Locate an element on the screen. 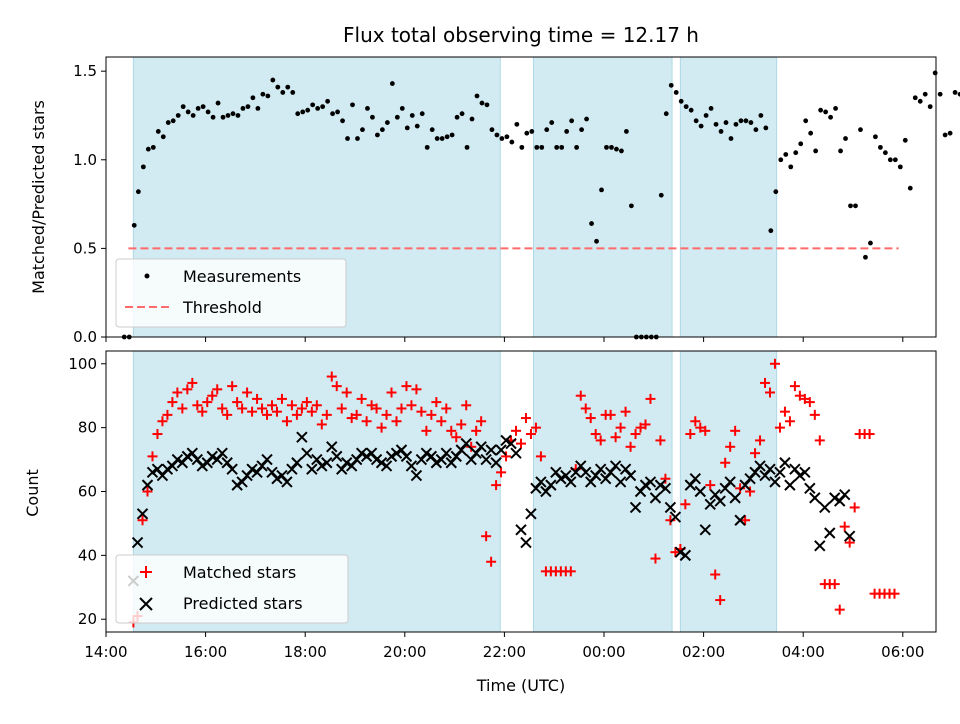 The height and width of the screenshot is (724, 960). legend-measurements-label: Measurements is located at coordinates (242, 276).